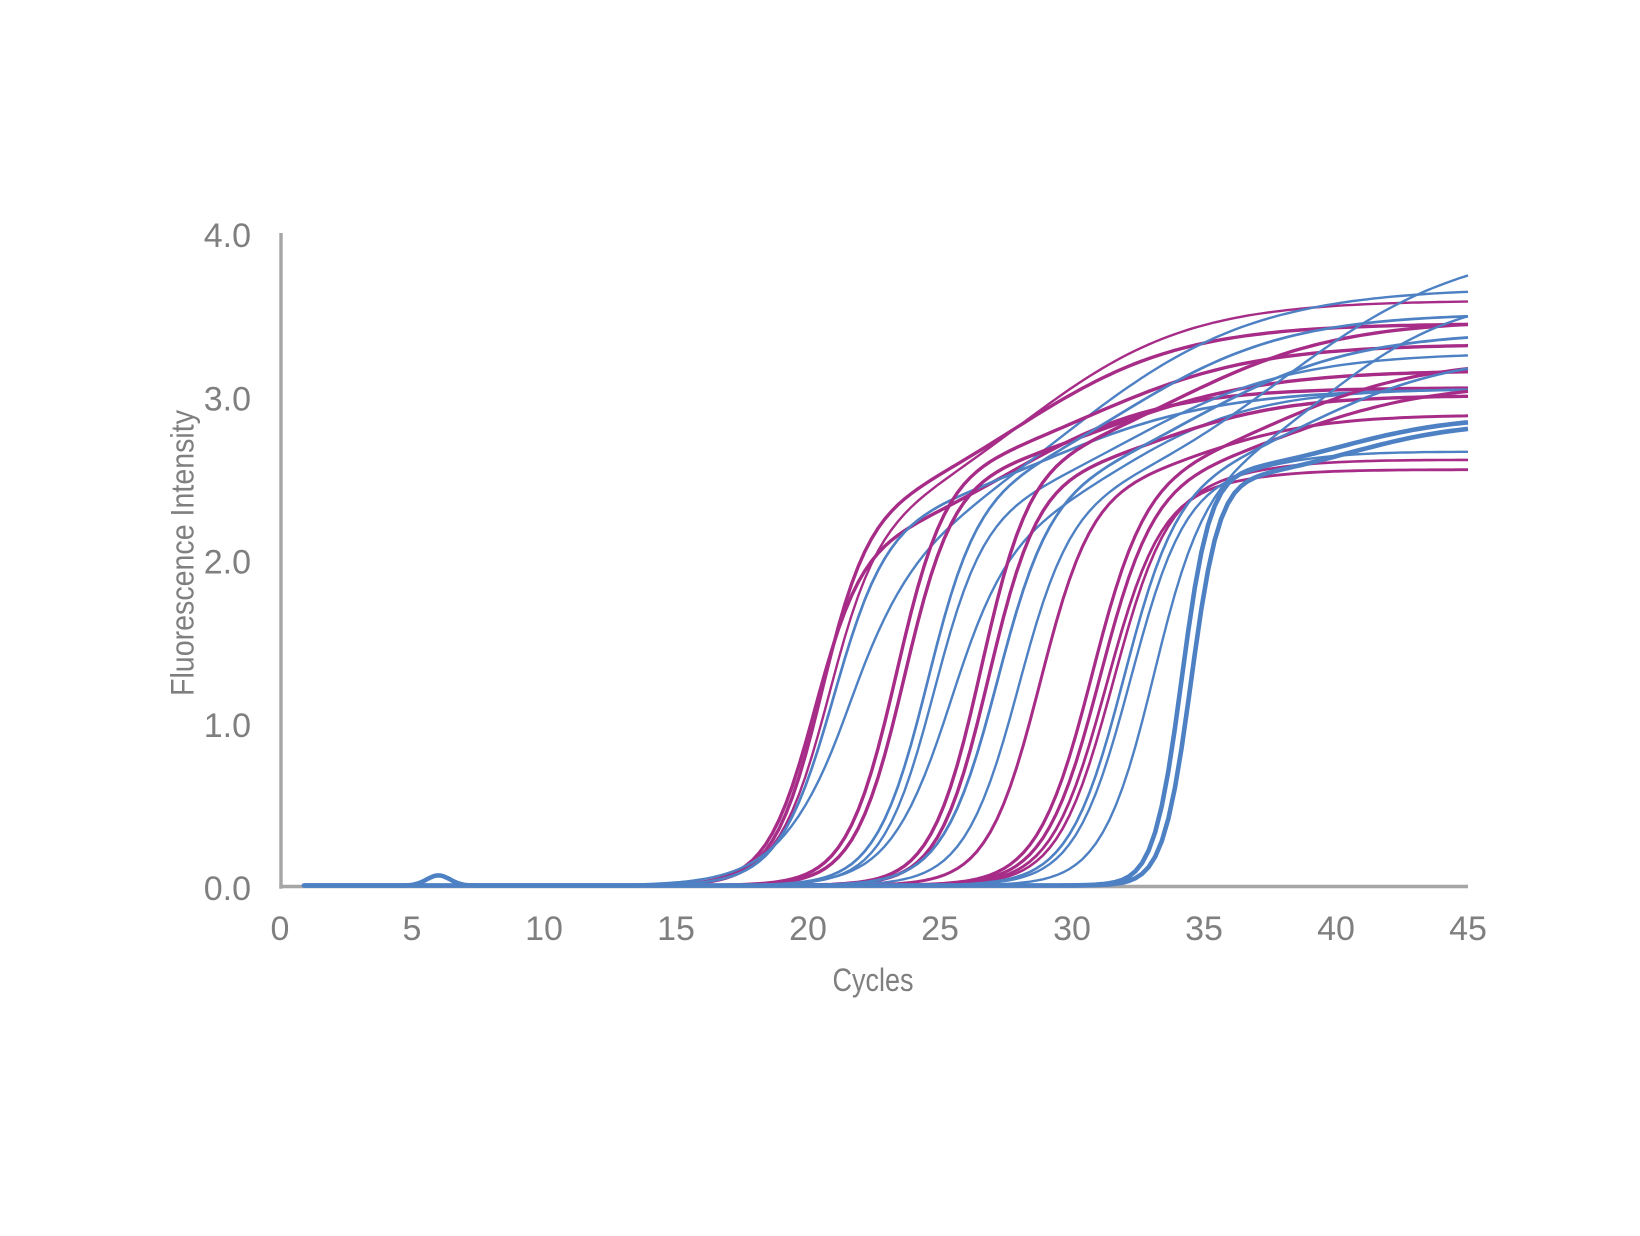 The width and height of the screenshot is (1640, 1236). What do you see at coordinates (808, 929) in the screenshot?
I see `svg-text: 20` at bounding box center [808, 929].